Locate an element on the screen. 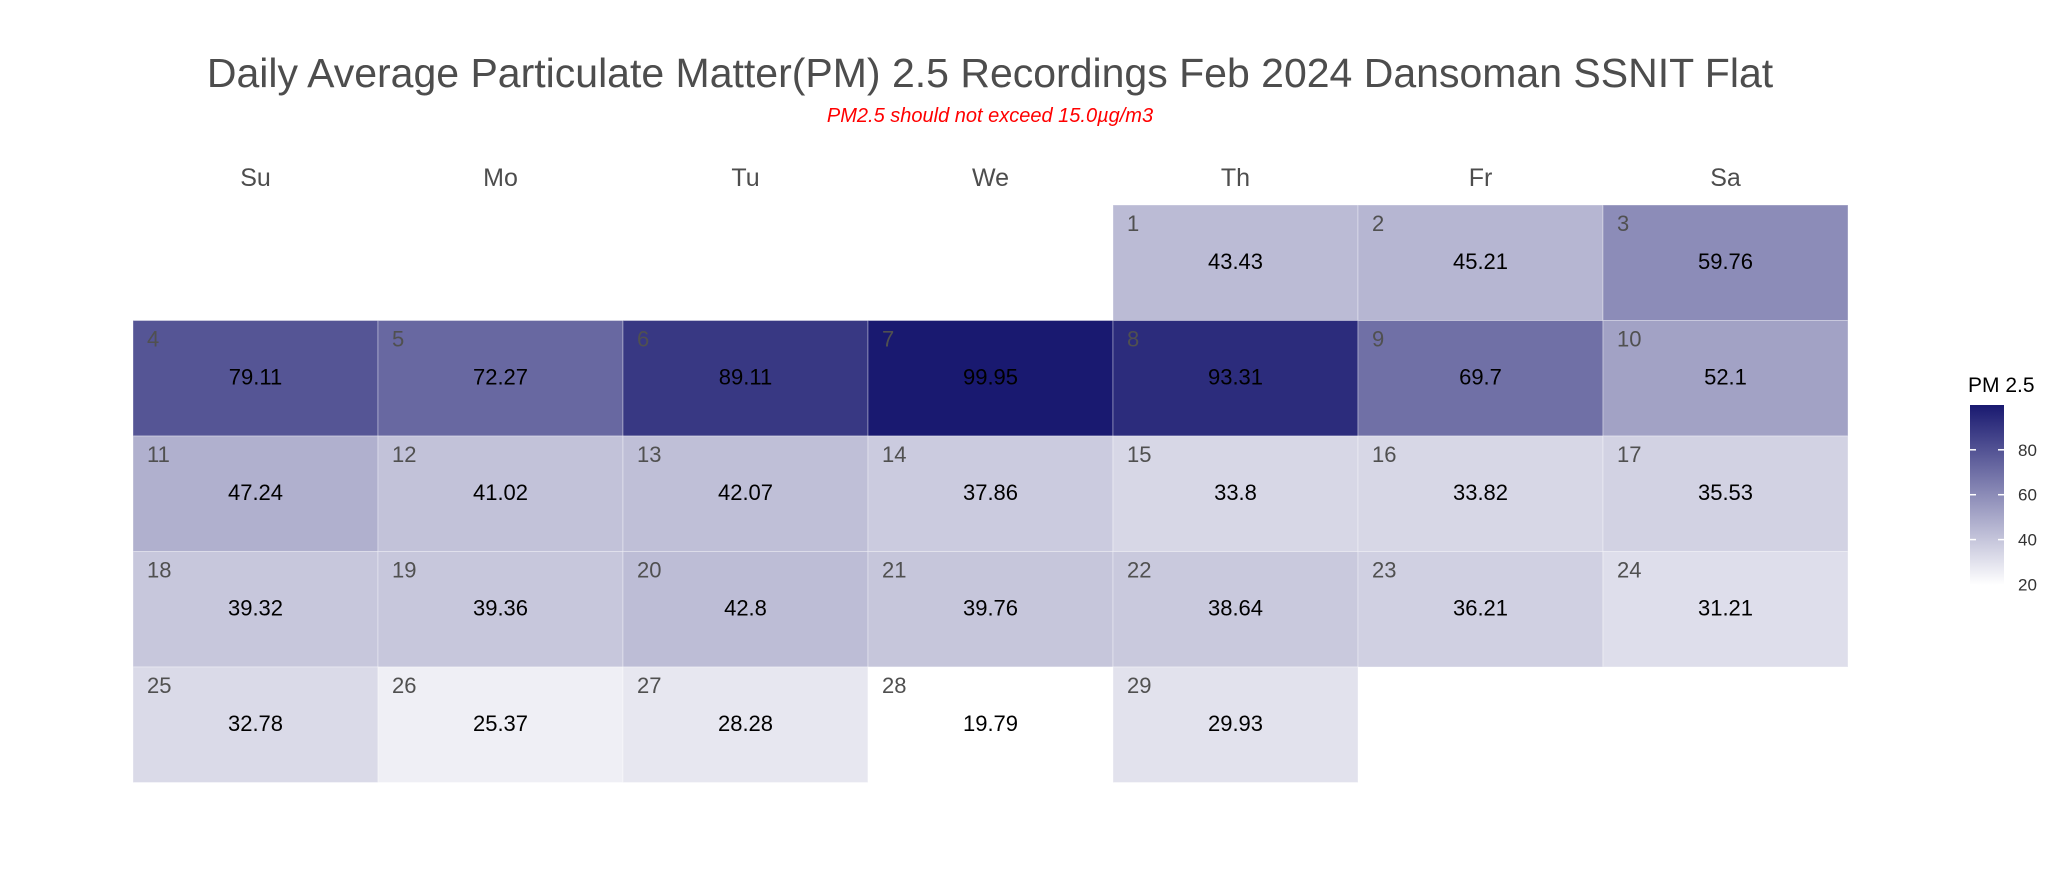 The width and height of the screenshot is (2050, 872). weekday-label: Mo is located at coordinates (500, 178).